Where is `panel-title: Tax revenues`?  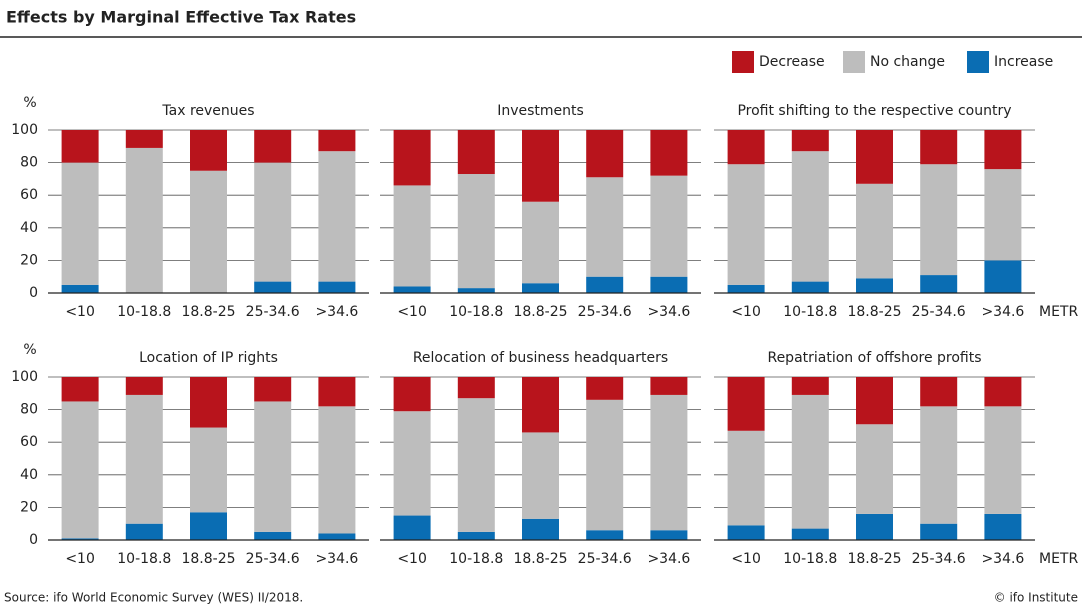 panel-title: Tax revenues is located at coordinates (207, 111).